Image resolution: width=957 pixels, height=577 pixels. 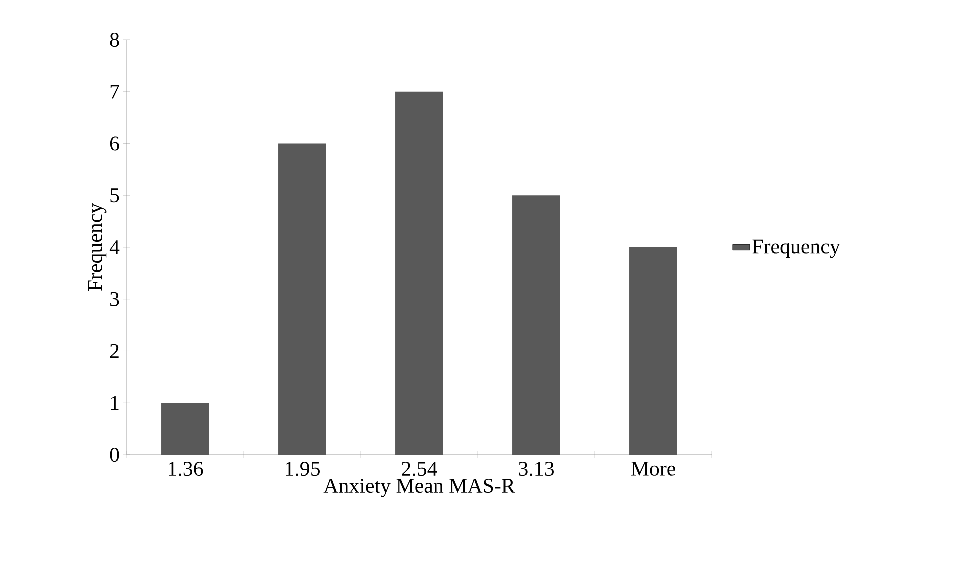 What do you see at coordinates (115, 403) in the screenshot?
I see `y-tick-label: 1` at bounding box center [115, 403].